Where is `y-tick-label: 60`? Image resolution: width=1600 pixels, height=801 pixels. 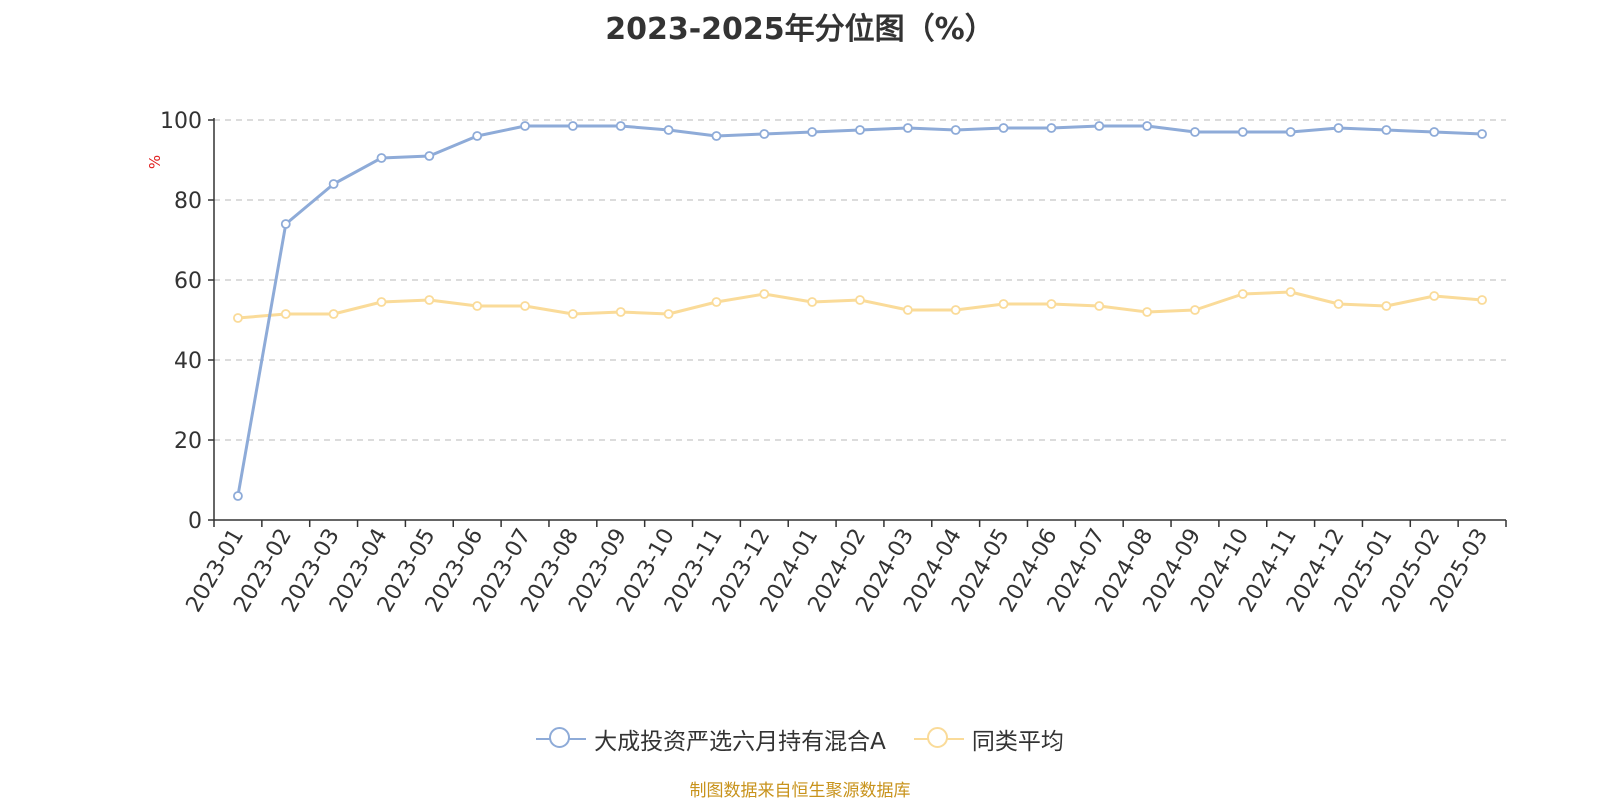 y-tick-label: 60 is located at coordinates (188, 281).